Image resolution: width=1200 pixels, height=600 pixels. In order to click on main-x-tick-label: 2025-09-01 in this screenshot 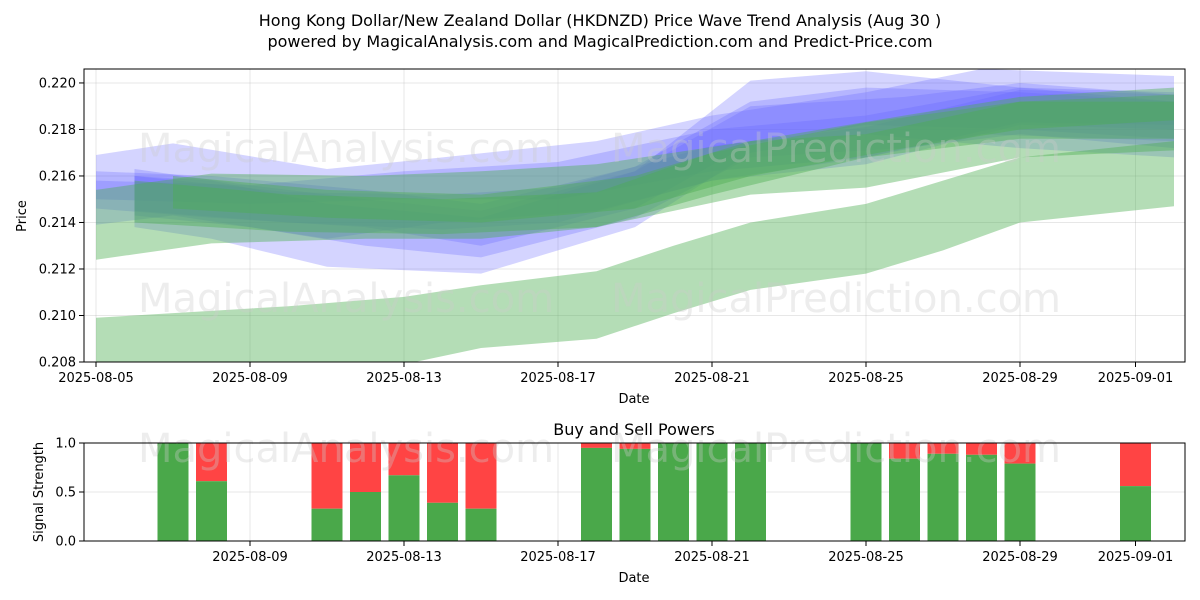, I will do `click(1136, 378)`.